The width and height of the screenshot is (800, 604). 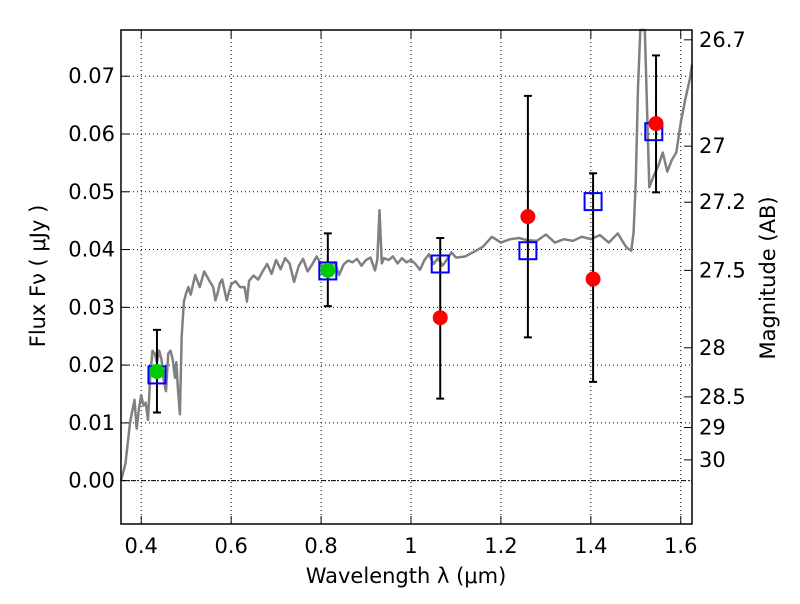 What do you see at coordinates (722, 202) in the screenshot?
I see `magnitude-tick-label: 27.2` at bounding box center [722, 202].